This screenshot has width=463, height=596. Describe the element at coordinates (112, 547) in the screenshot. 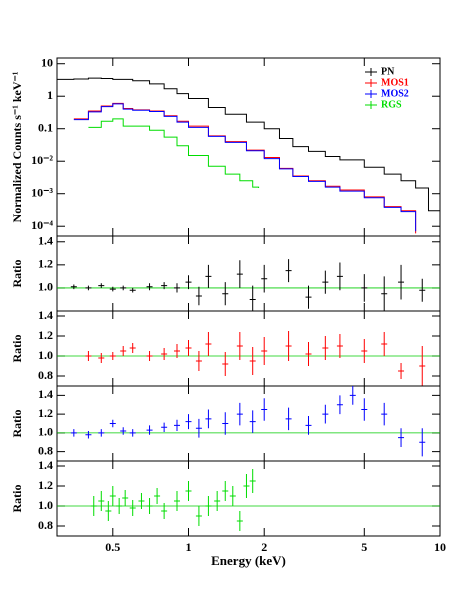

I see `x-tick-label: 0.5` at that location.